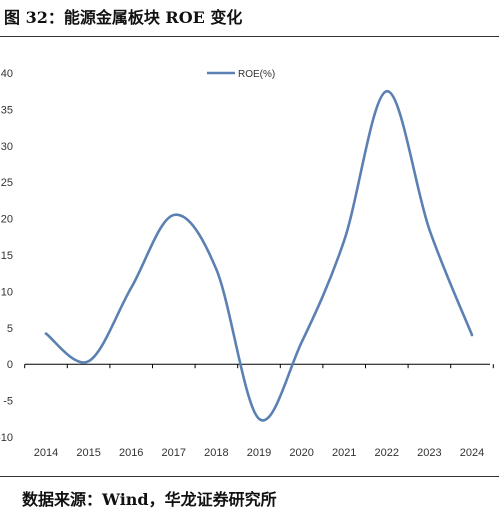 Image resolution: width=499 pixels, height=517 pixels. What do you see at coordinates (7, 220) in the screenshot?
I see `y-tick-label: 20` at bounding box center [7, 220].